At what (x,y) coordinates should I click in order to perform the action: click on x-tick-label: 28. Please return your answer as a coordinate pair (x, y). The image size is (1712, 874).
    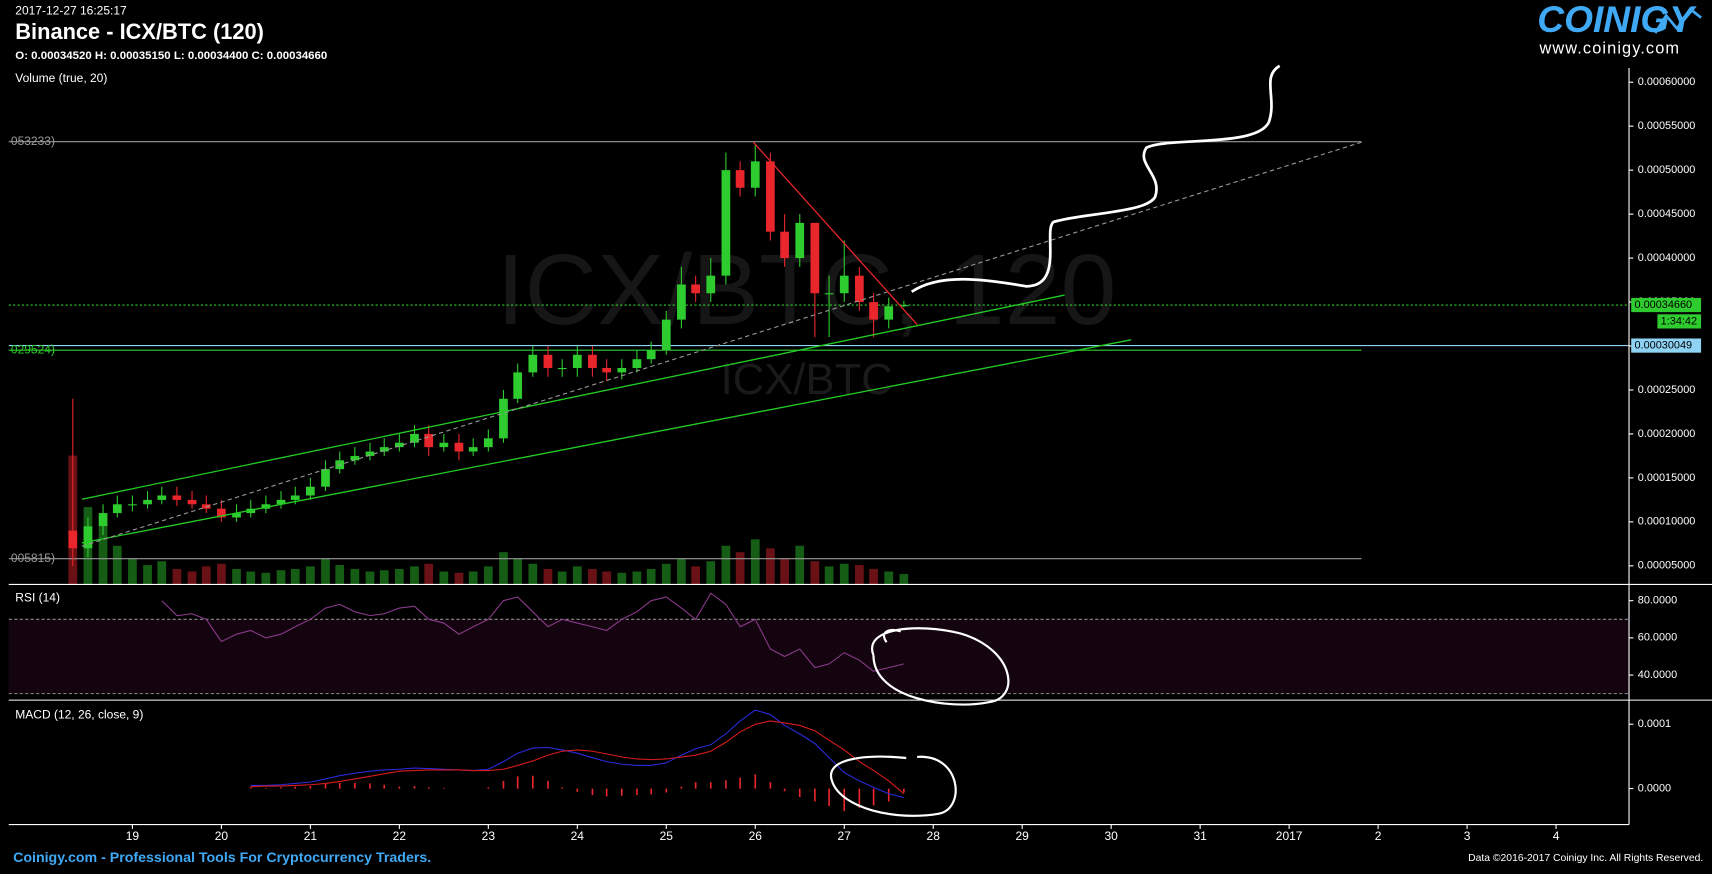
    Looking at the image, I should click on (934, 836).